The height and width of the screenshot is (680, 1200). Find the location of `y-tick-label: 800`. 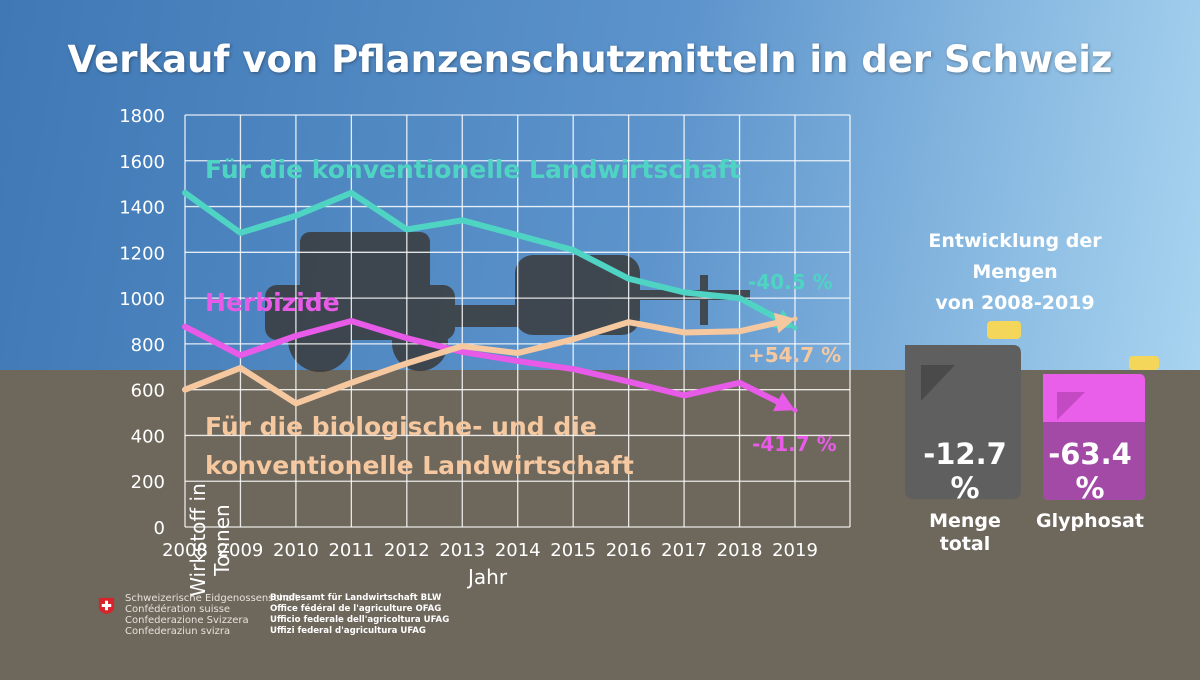

y-tick-label: 800 is located at coordinates (148, 345).